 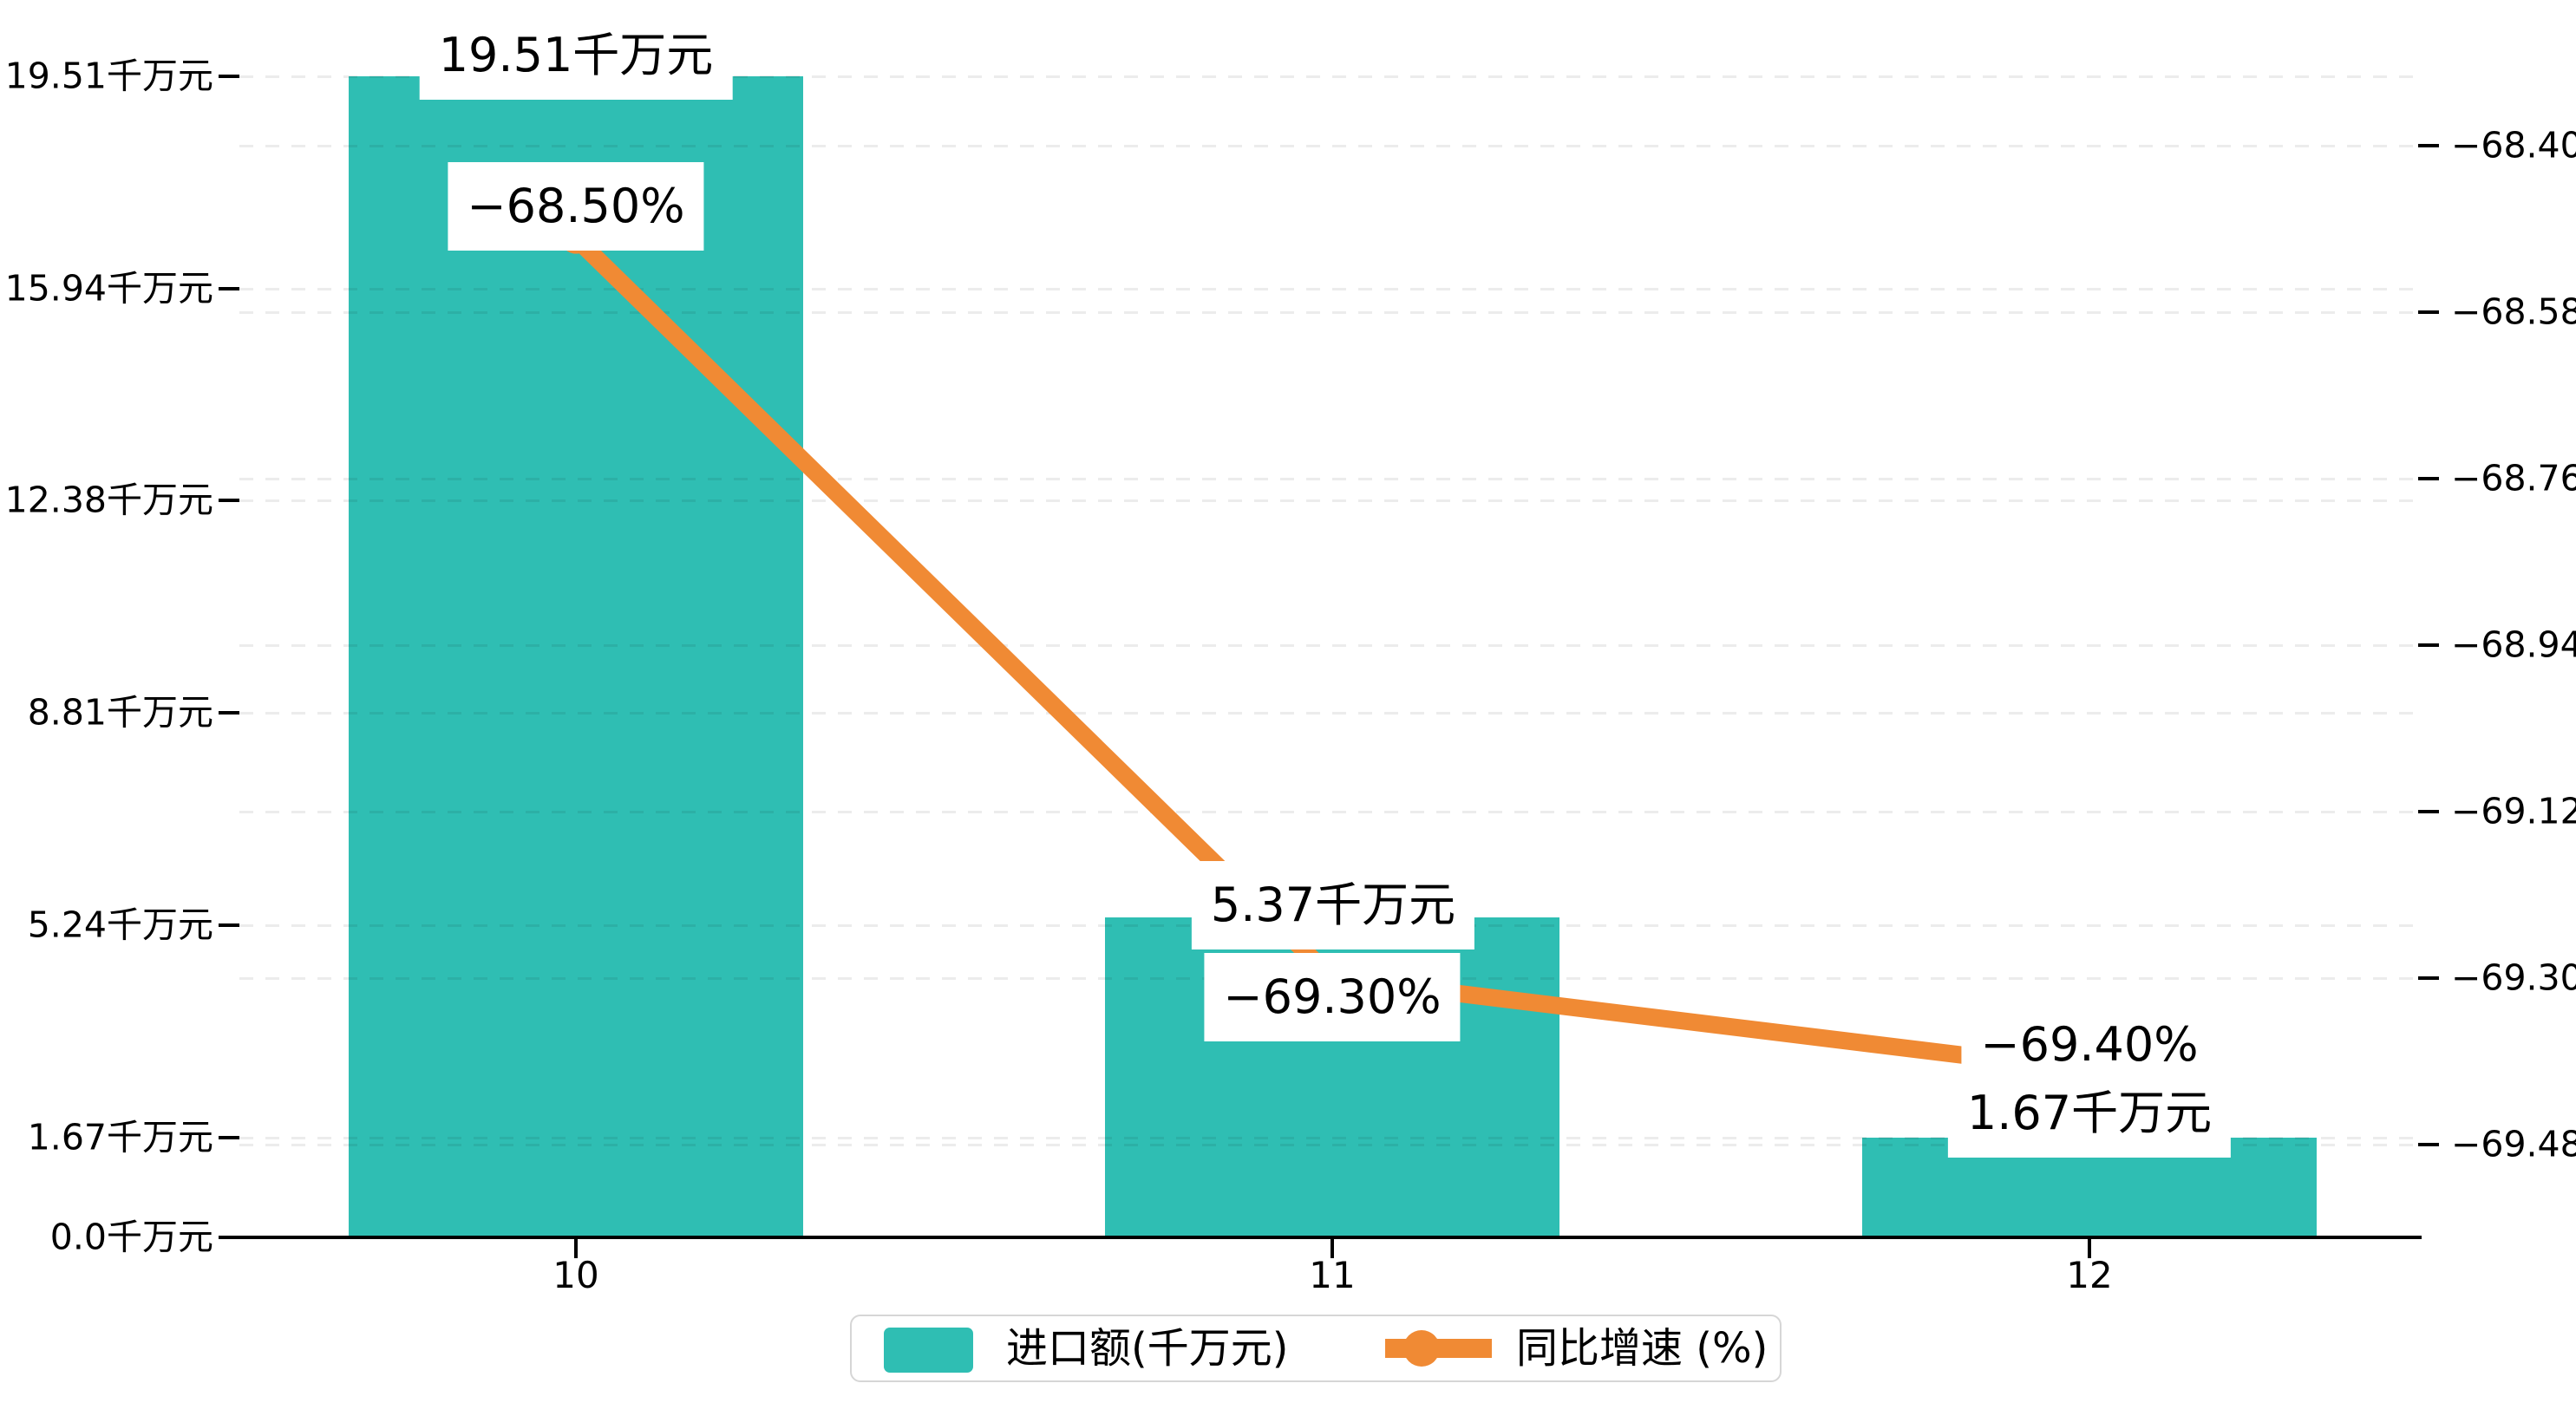 What do you see at coordinates (2513, 978) in the screenshot?
I see `right-axis-tick-label: −69.30` at bounding box center [2513, 978].